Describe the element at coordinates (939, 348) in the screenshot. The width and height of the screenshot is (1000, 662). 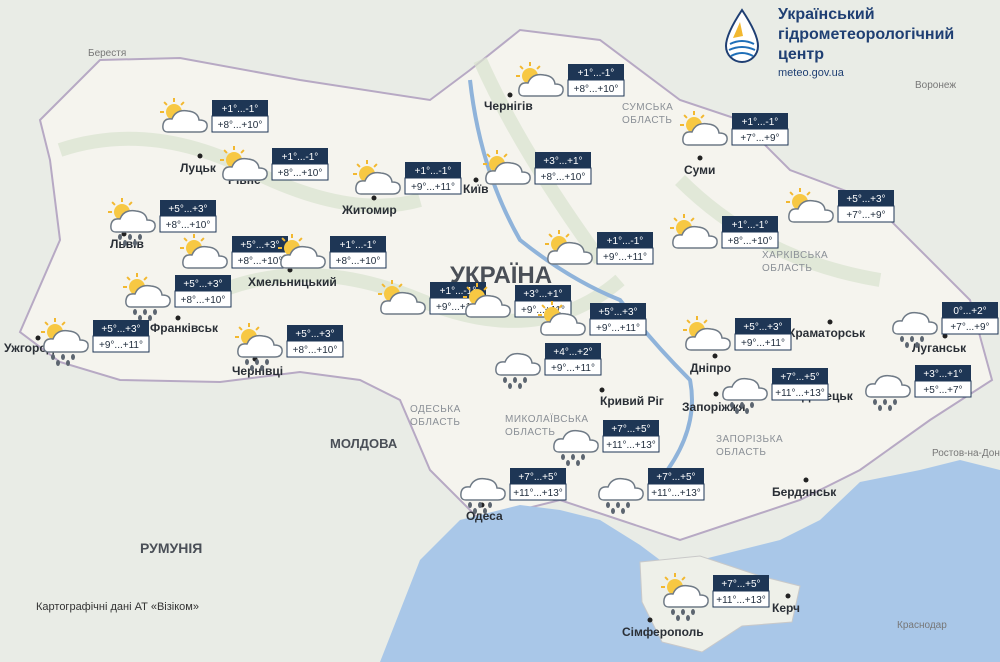
I see `city-label: Луганськ` at that location.